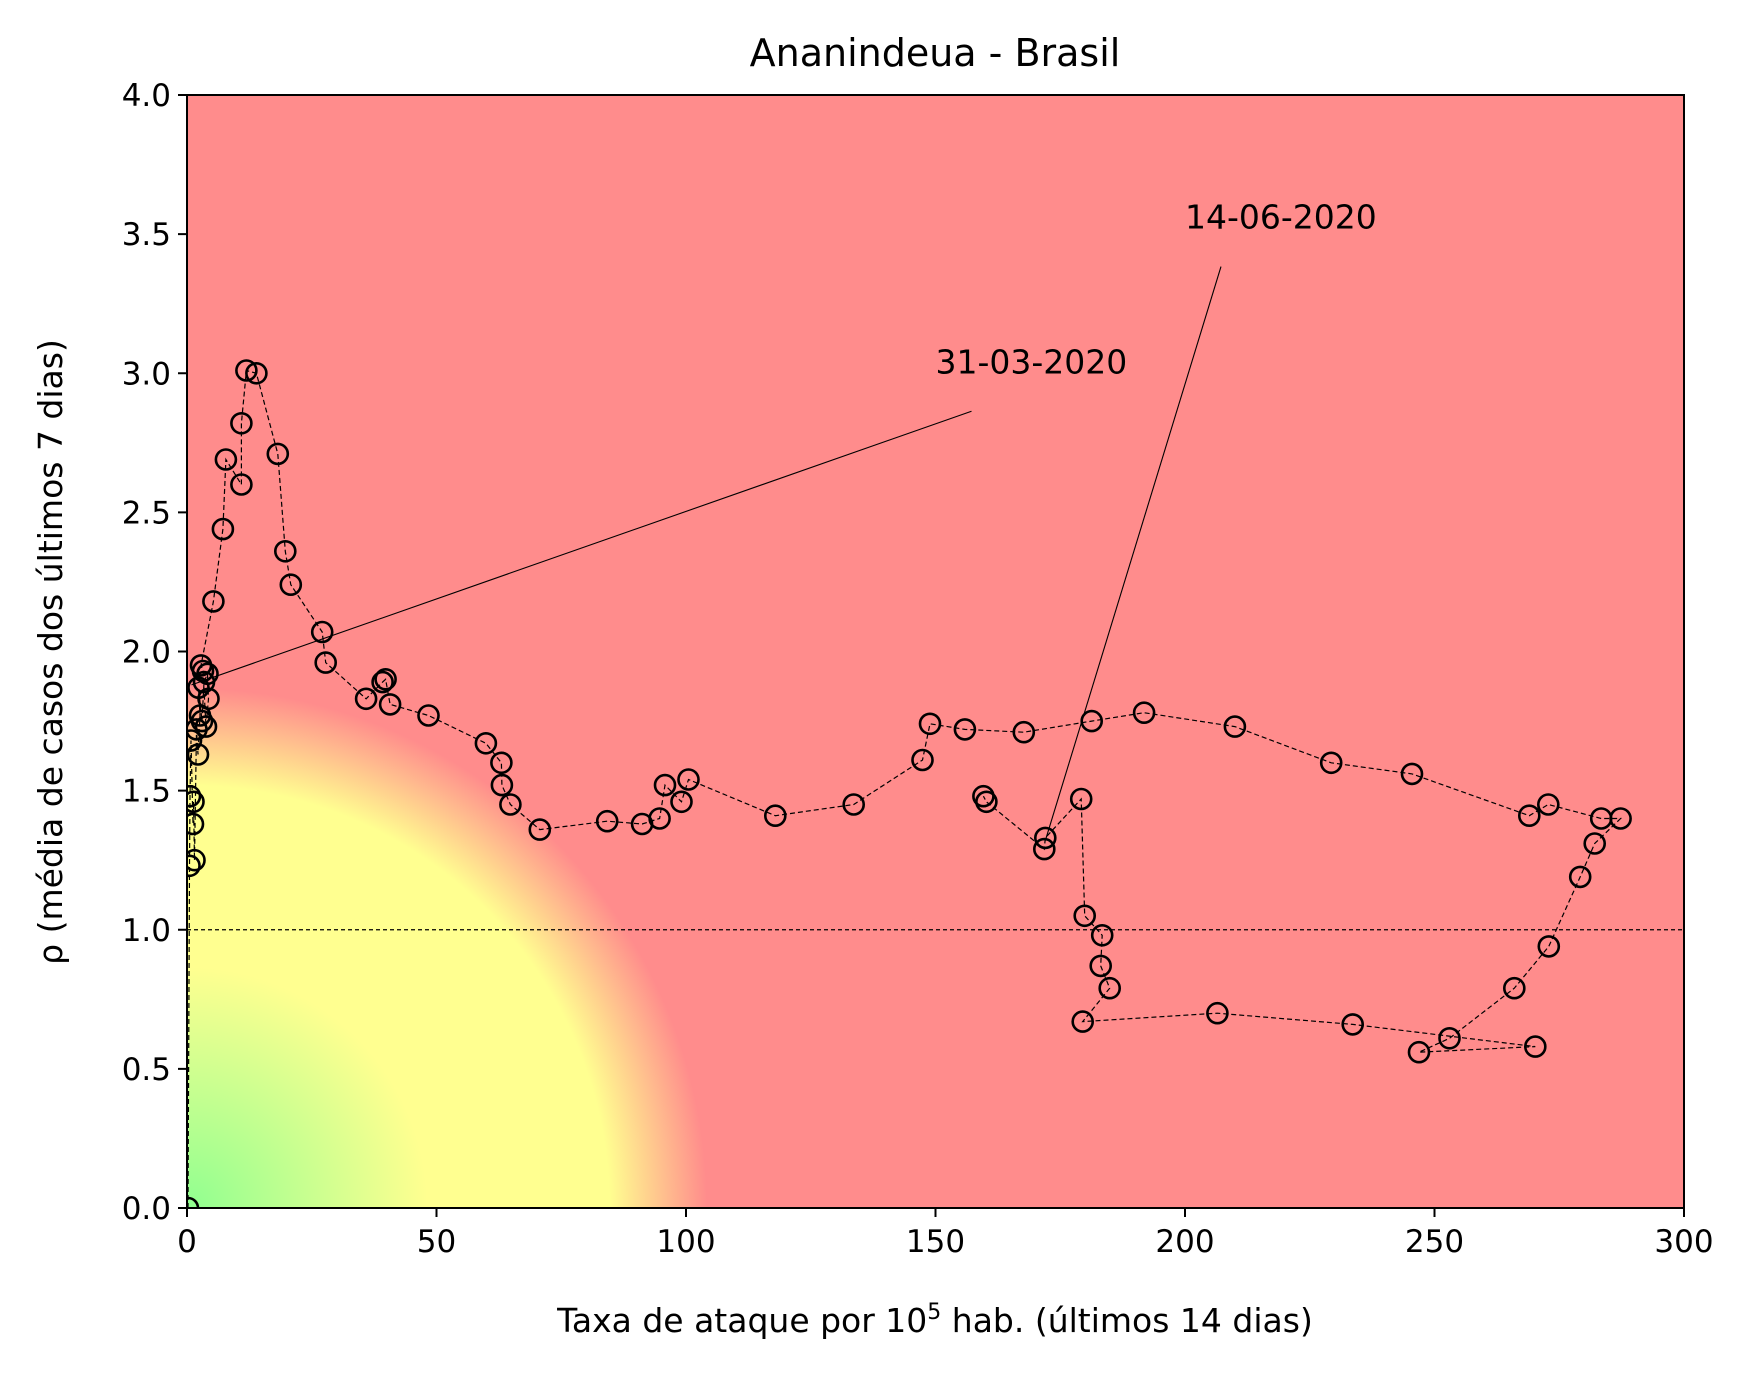 The width and height of the screenshot is (1743, 1374). Describe the element at coordinates (146, 96) in the screenshot. I see `y-tick-label: 4.0` at that location.